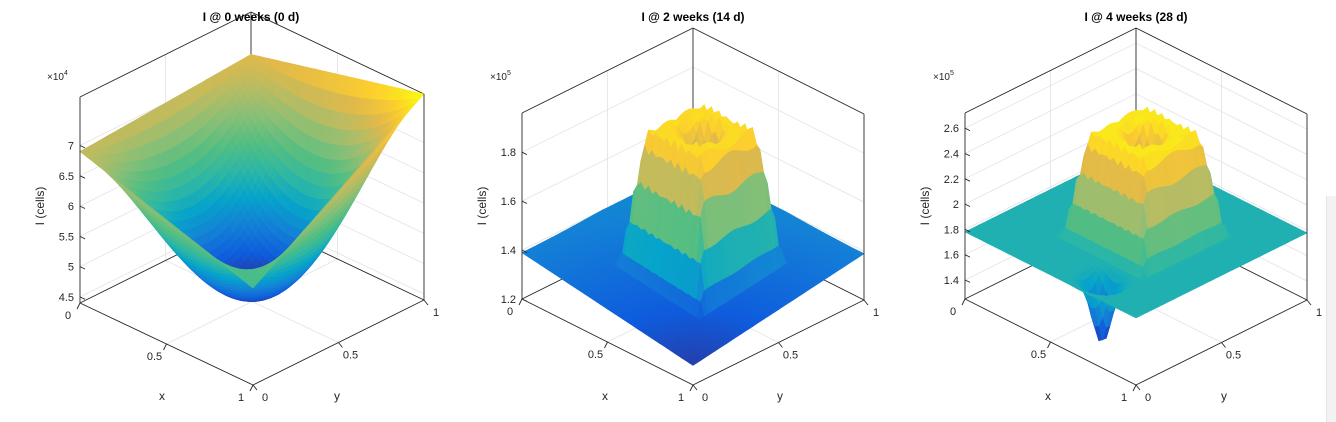 The image size is (1336, 422). Describe the element at coordinates (66, 237) in the screenshot. I see `z-tick-label: 5.5` at that location.